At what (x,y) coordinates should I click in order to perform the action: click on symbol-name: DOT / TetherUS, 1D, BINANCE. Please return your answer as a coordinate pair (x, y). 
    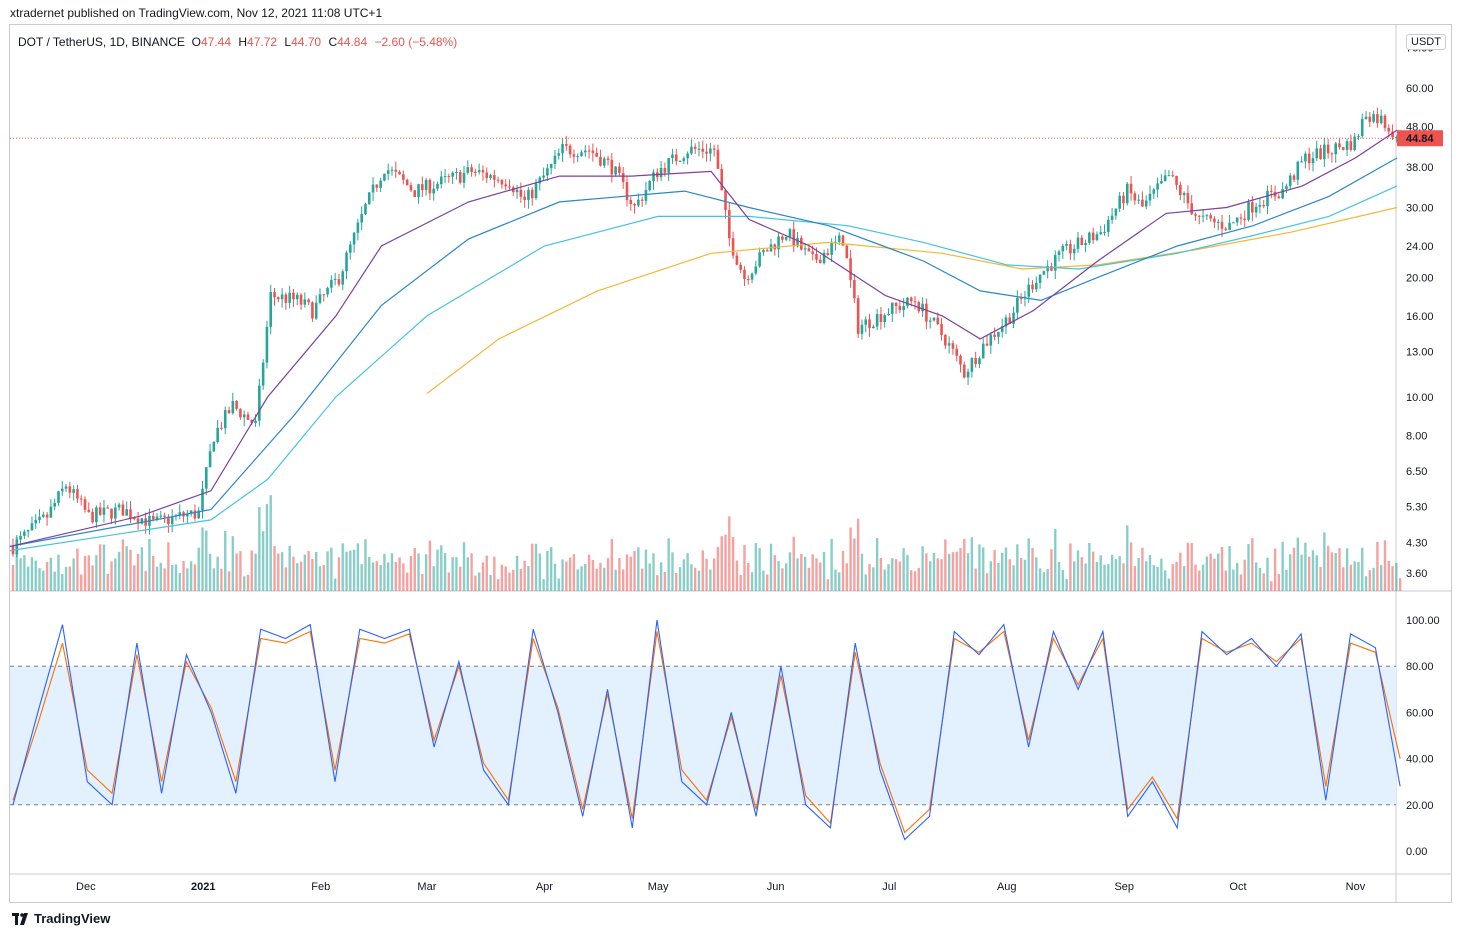
    Looking at the image, I should click on (101, 42).